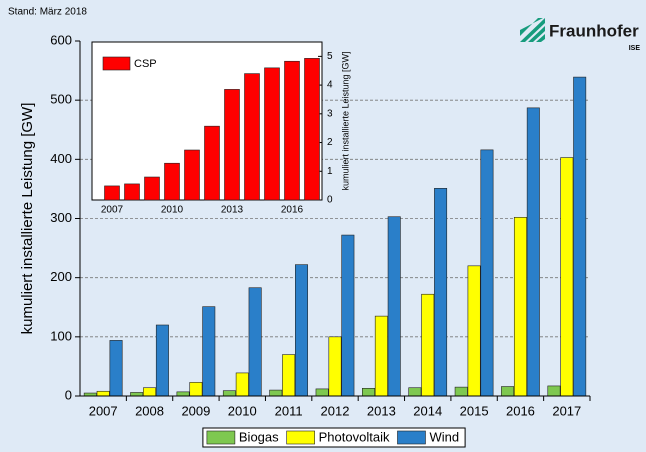  I want to click on legend: Biogas Photovoltaik Wind, so click(334, 437).